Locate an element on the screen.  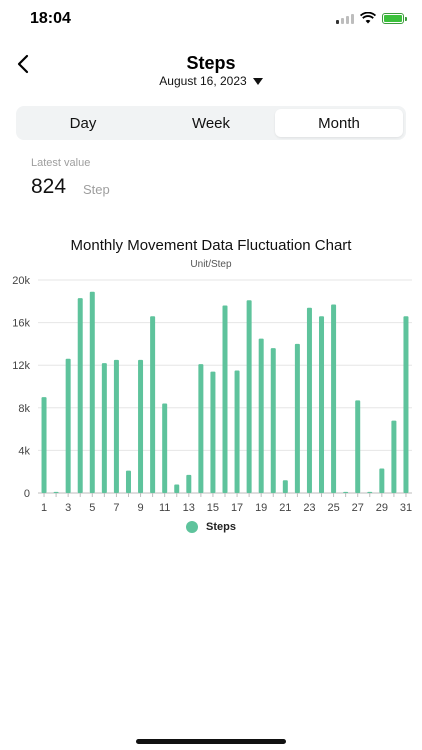
date-picker: August 16, 2023 is located at coordinates (211, 81).